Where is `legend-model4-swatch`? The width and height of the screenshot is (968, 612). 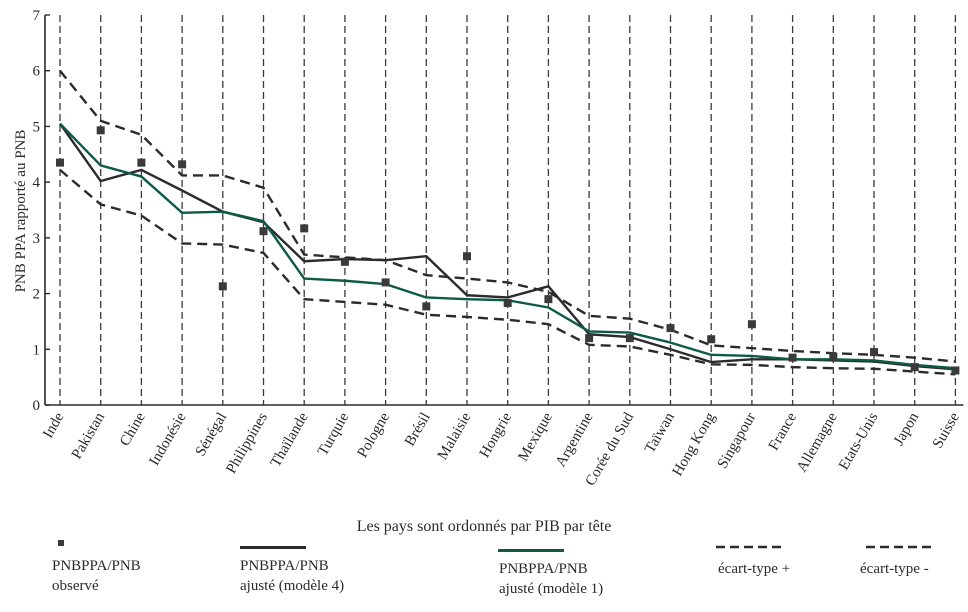 legend-model4-swatch is located at coordinates (273, 547).